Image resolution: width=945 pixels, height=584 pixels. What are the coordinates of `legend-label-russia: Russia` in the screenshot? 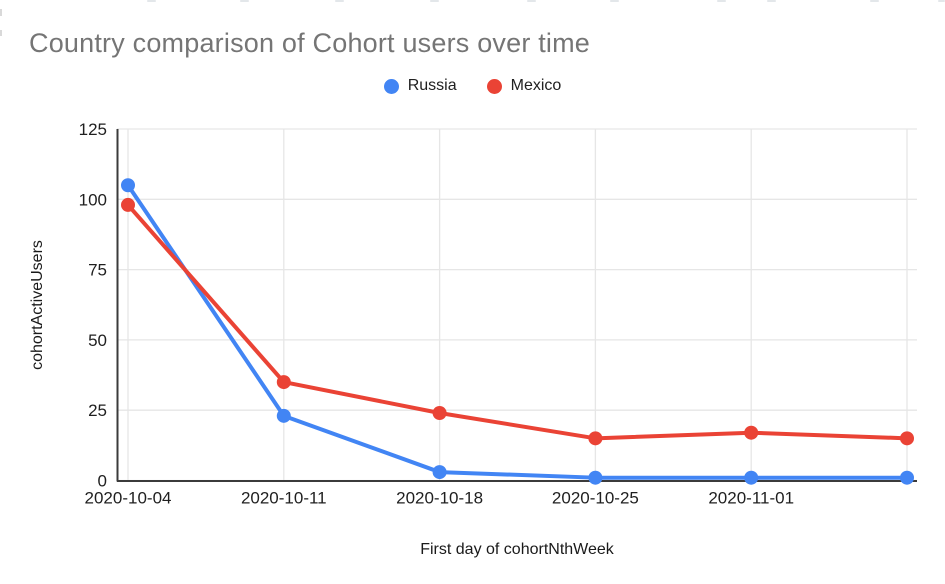 It's located at (432, 85).